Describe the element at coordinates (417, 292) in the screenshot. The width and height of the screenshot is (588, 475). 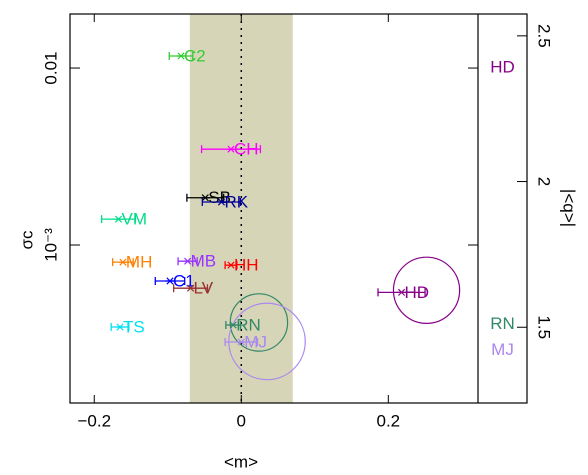
I see `point-label: HD` at that location.